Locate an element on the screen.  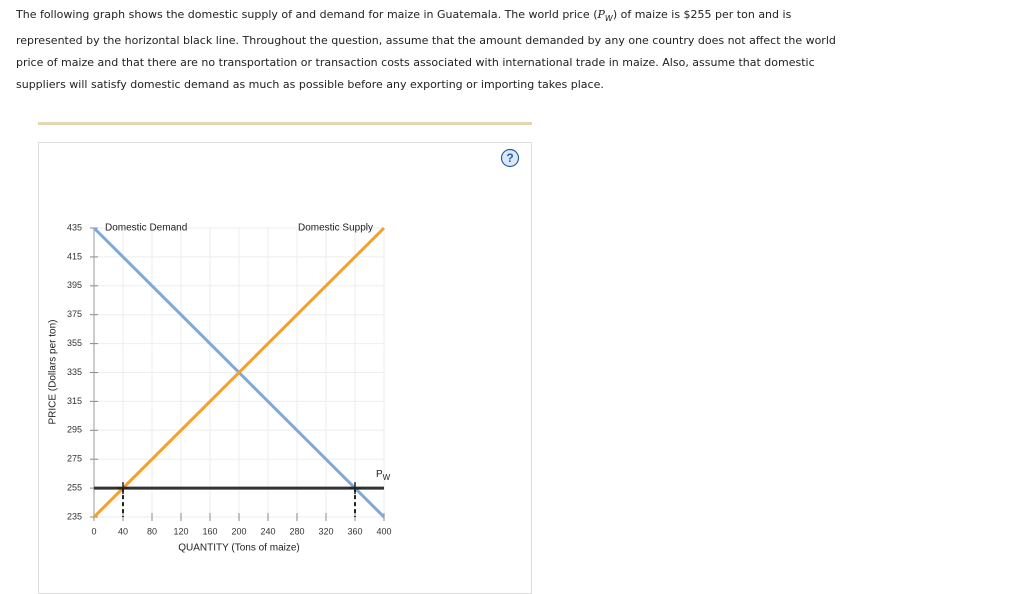
series-label: Domestic Demand is located at coordinates (146, 228).